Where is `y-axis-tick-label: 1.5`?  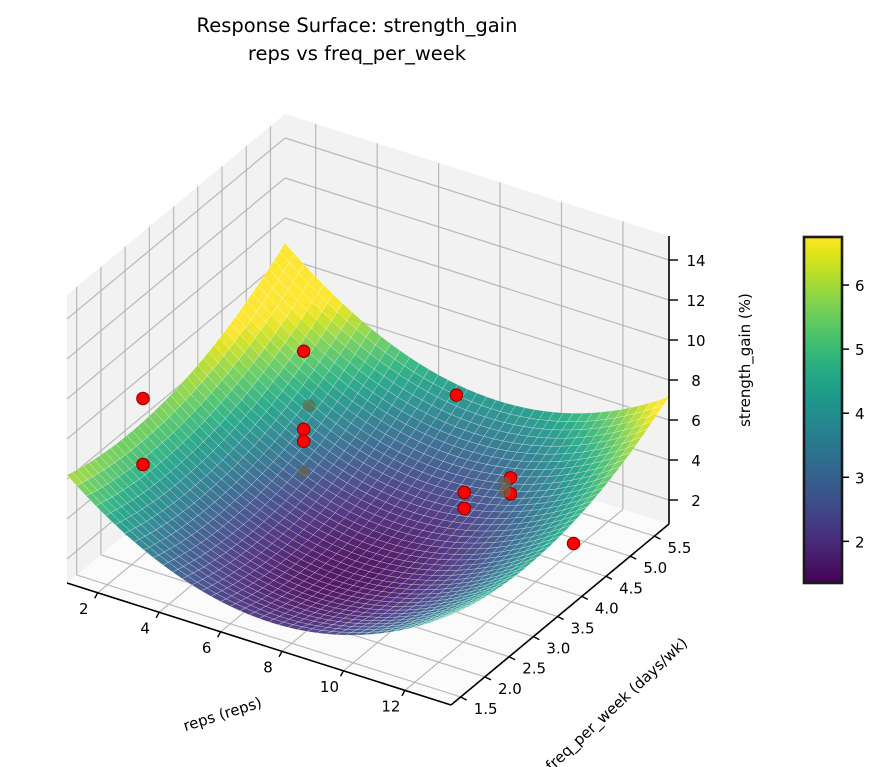 y-axis-tick-label: 1.5 is located at coordinates (486, 709).